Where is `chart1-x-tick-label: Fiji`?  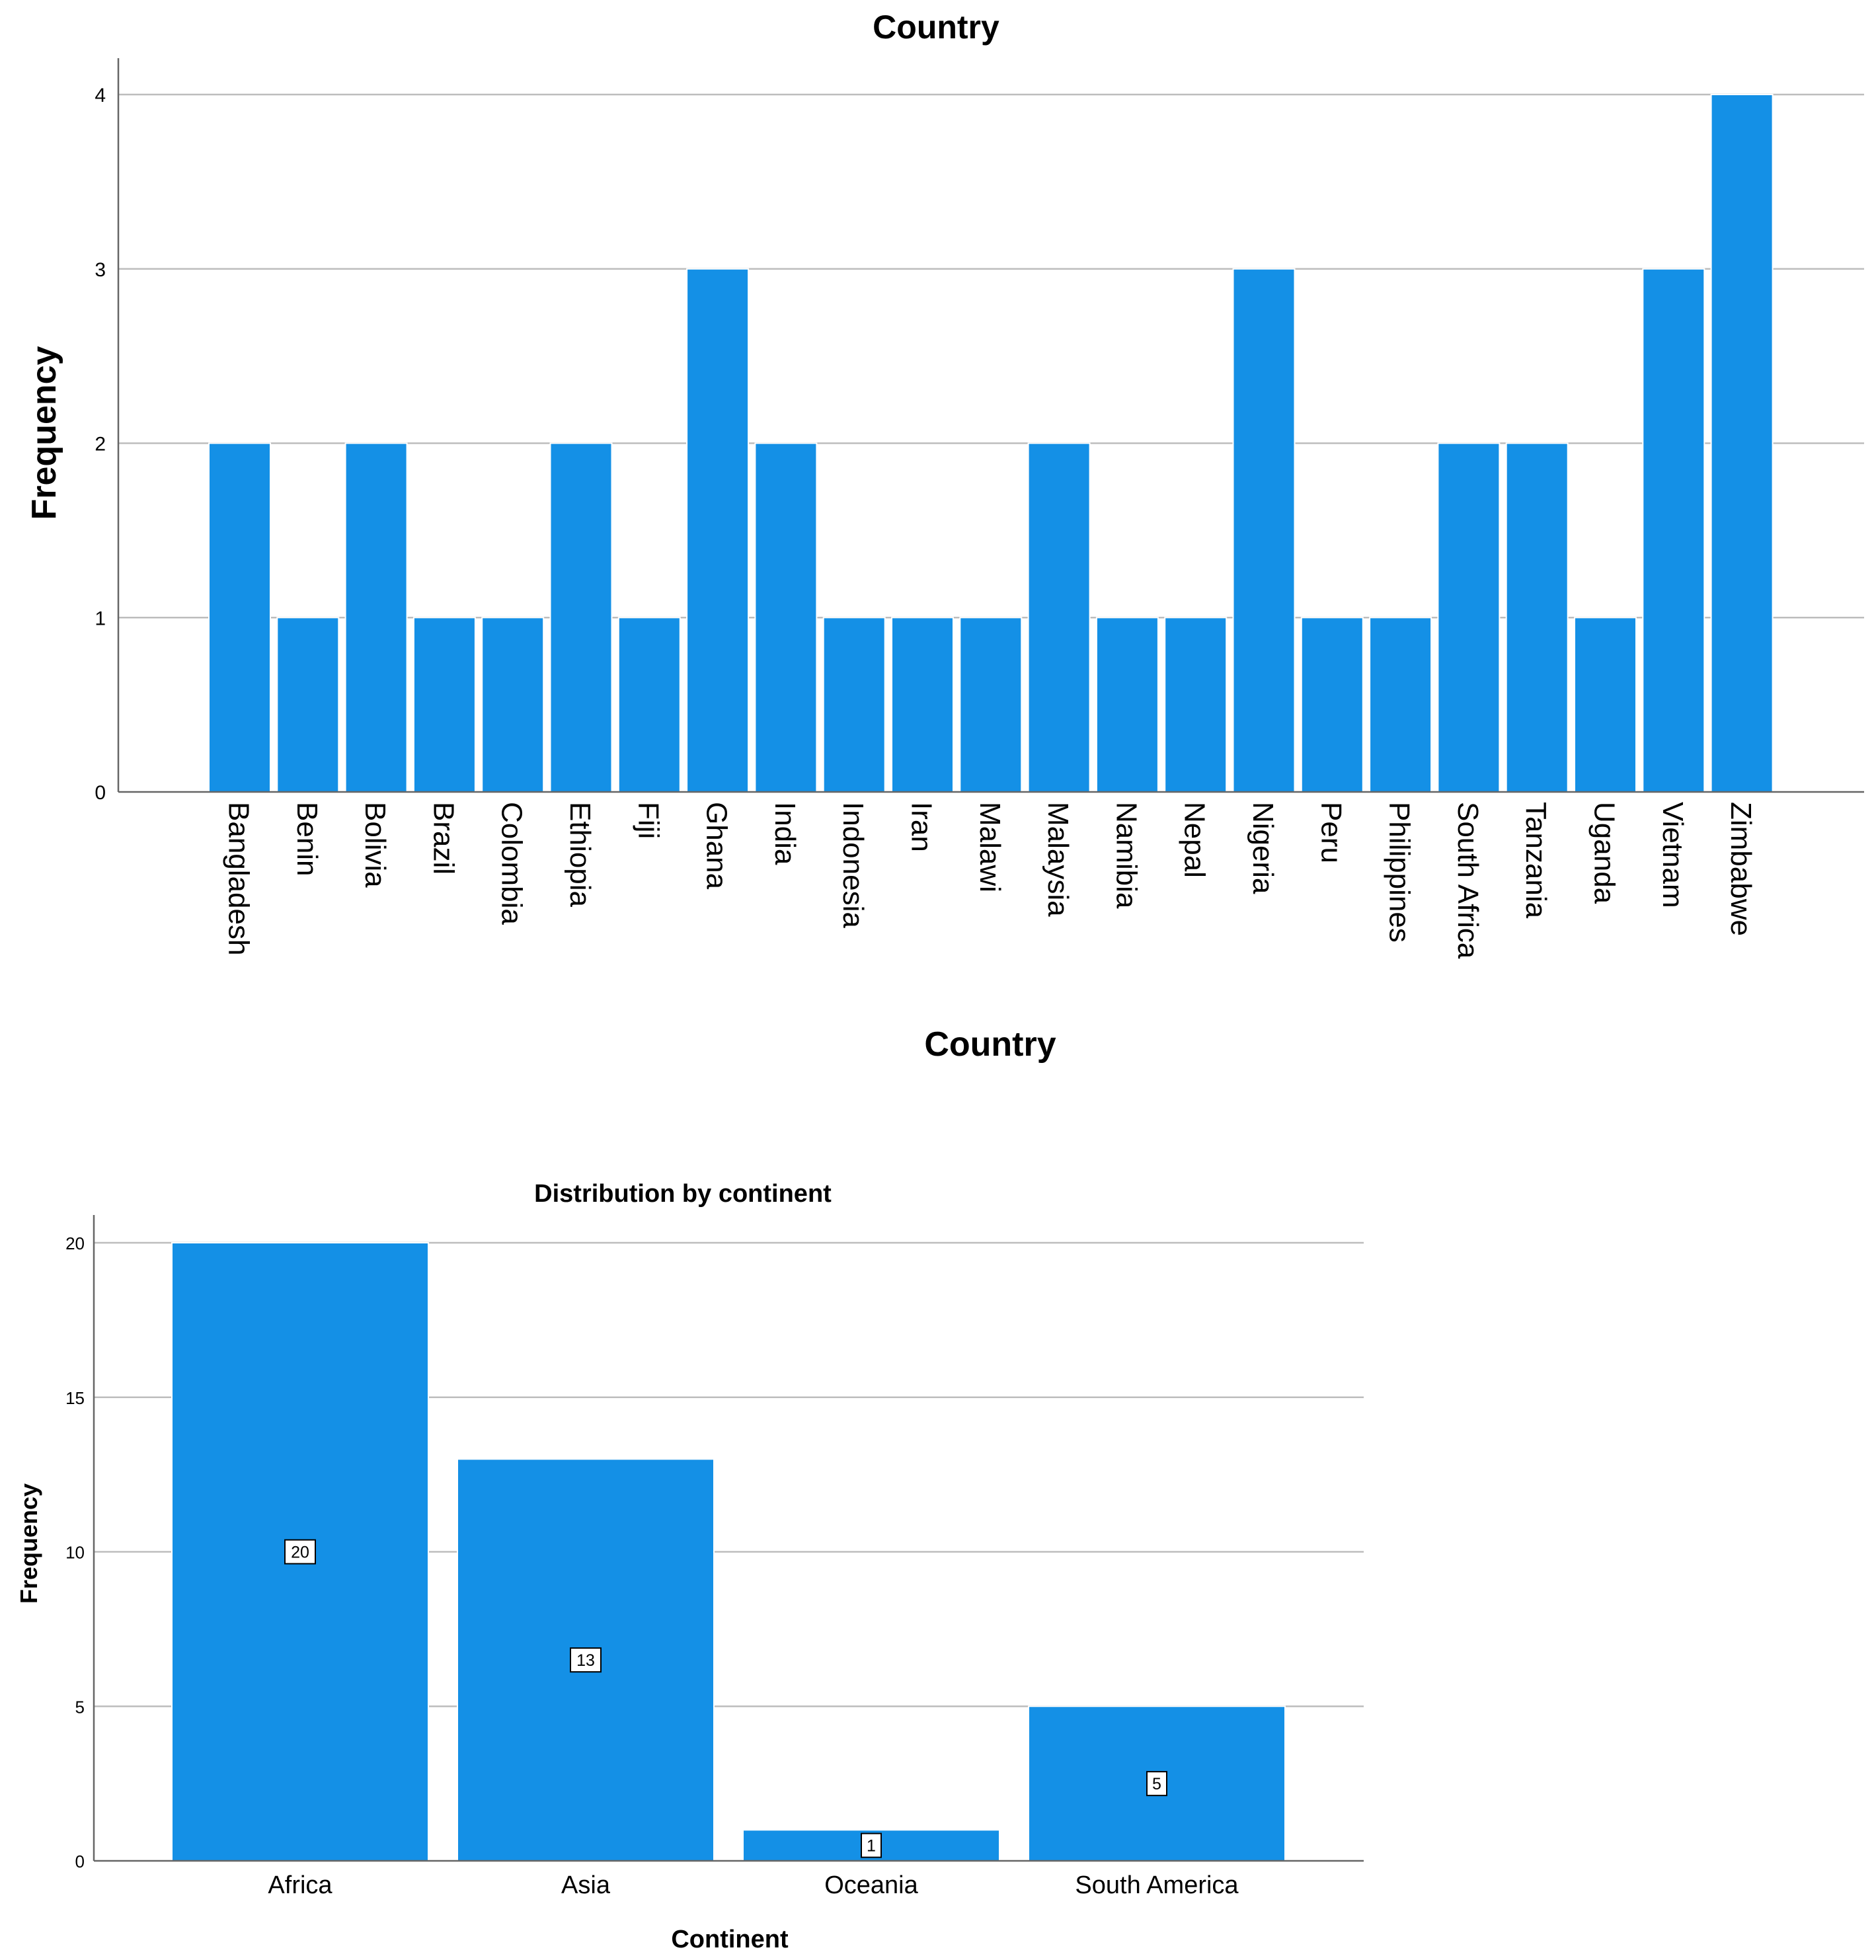 chart1-x-tick-label: Fiji is located at coordinates (648, 820).